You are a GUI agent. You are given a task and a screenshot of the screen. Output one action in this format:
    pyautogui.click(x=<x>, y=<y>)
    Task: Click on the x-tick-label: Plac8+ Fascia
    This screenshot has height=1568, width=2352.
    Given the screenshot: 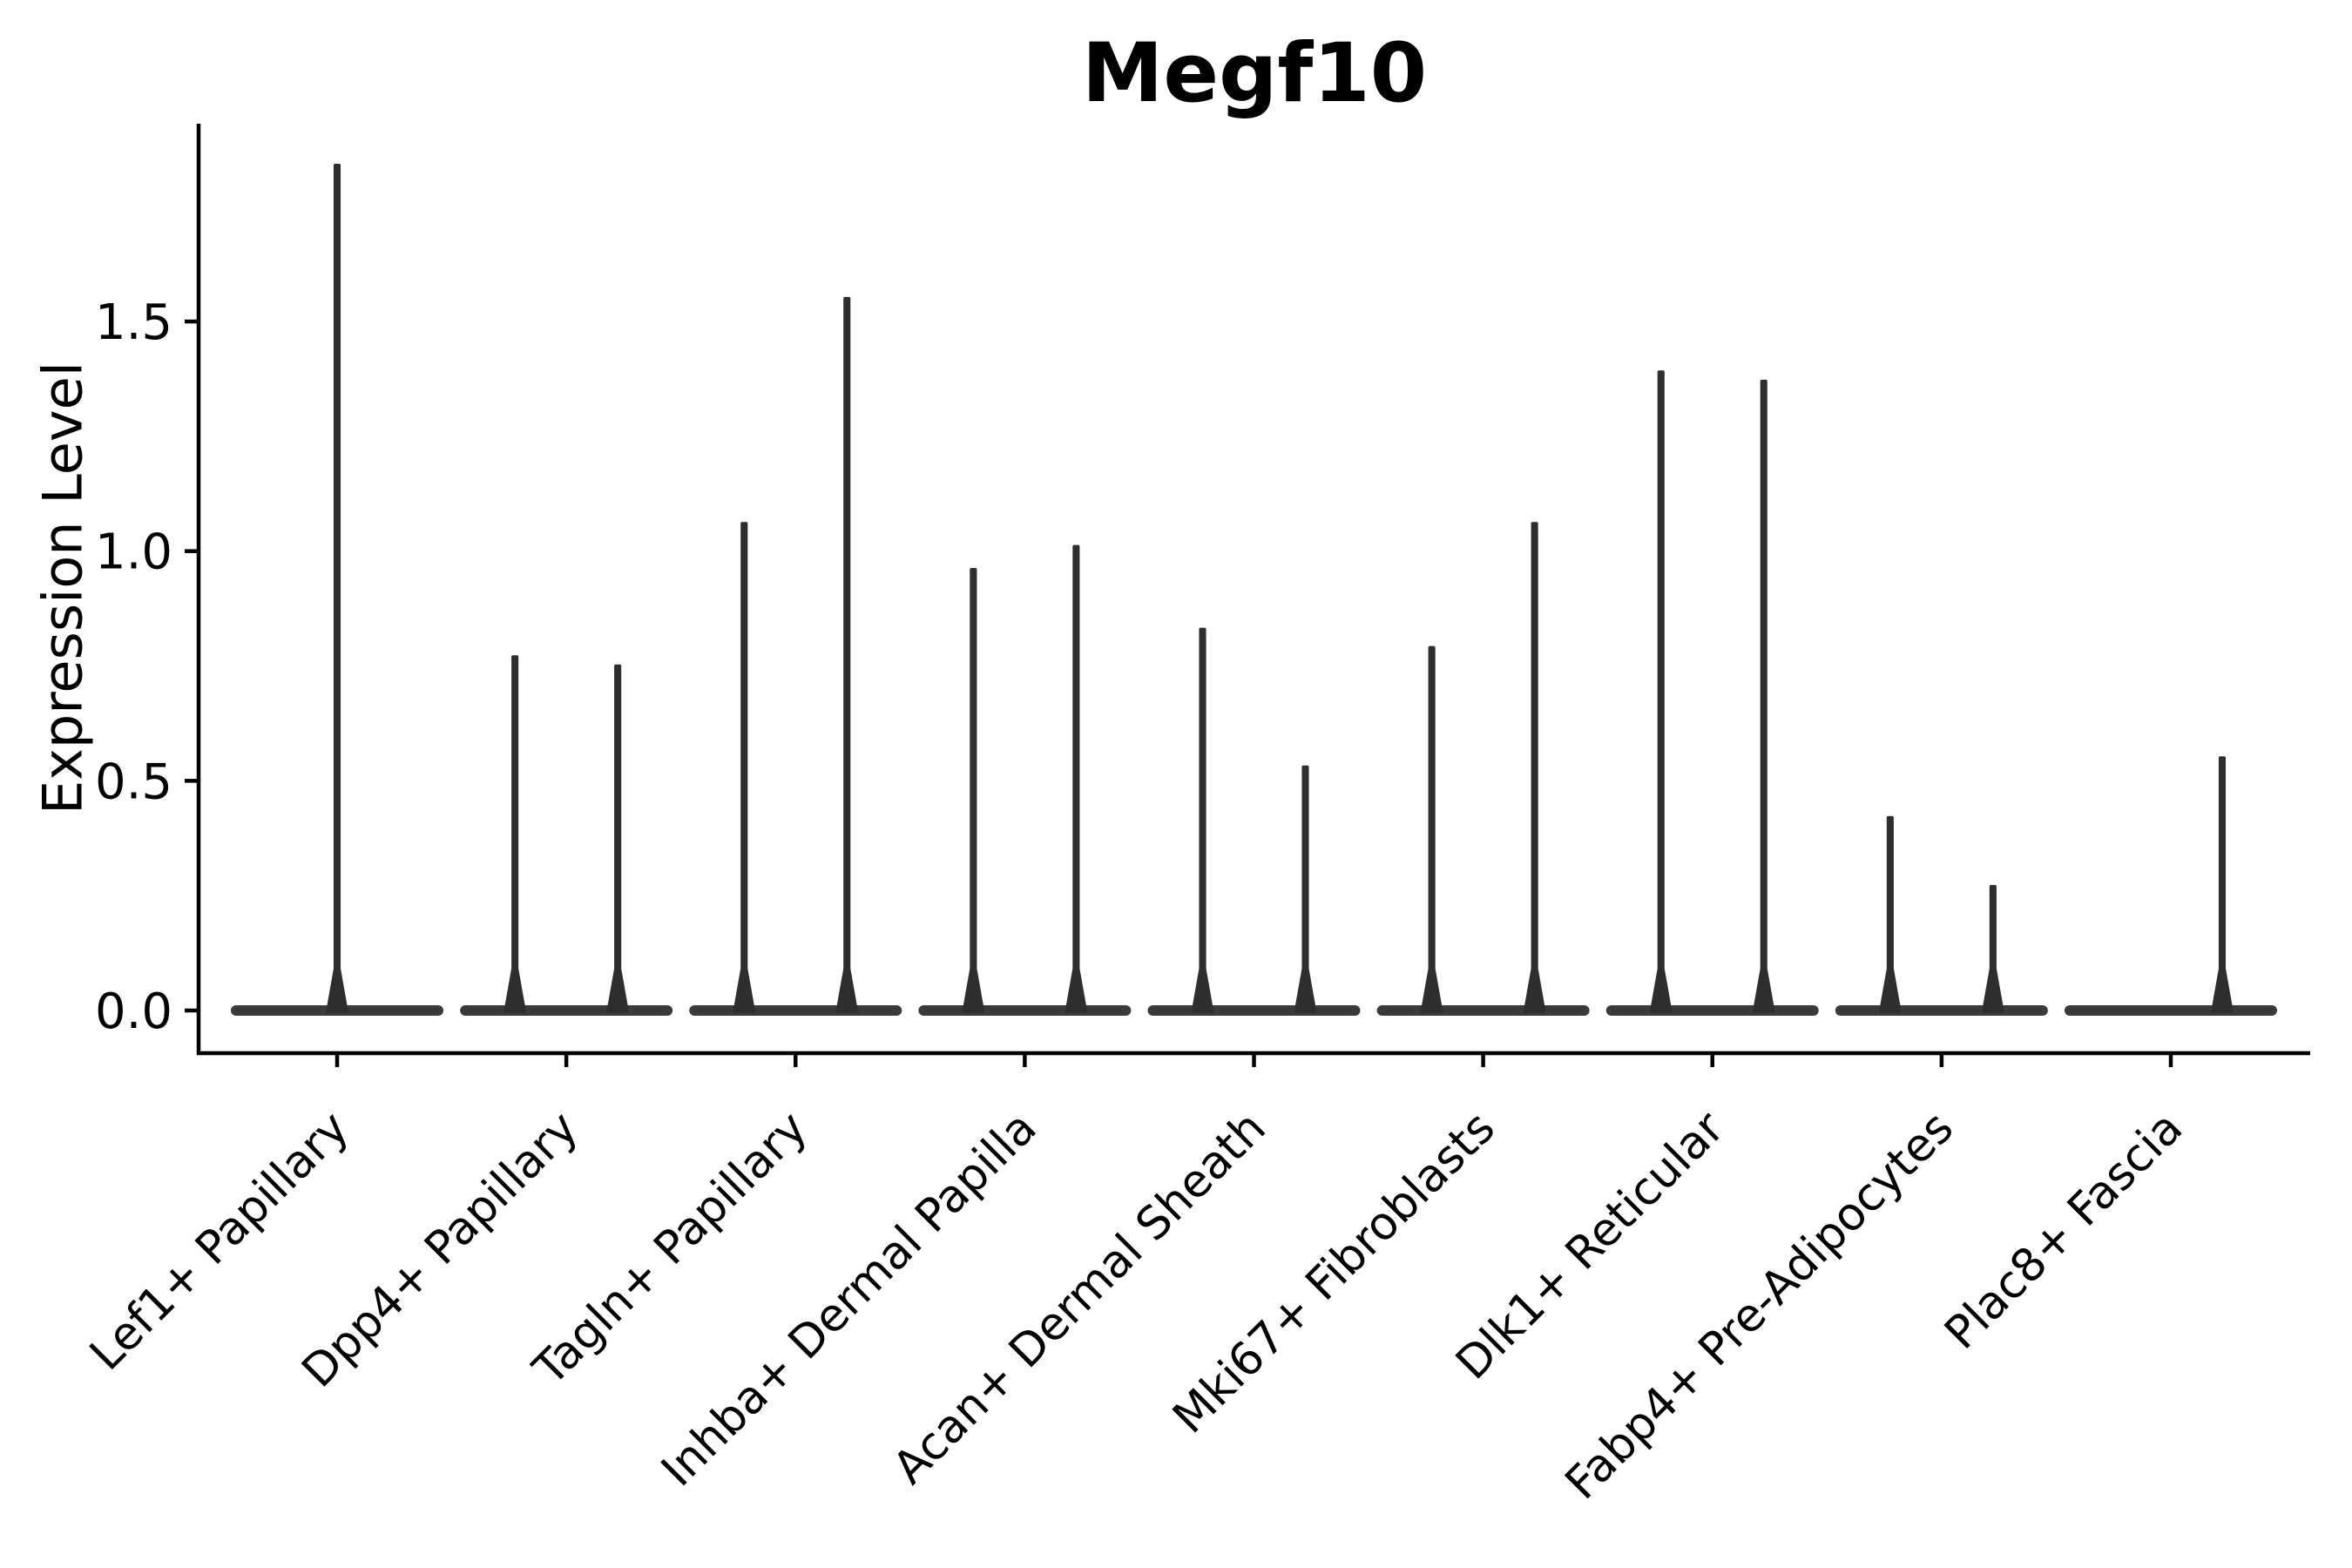 What is the action you would take?
    pyautogui.click(x=2064, y=1231)
    